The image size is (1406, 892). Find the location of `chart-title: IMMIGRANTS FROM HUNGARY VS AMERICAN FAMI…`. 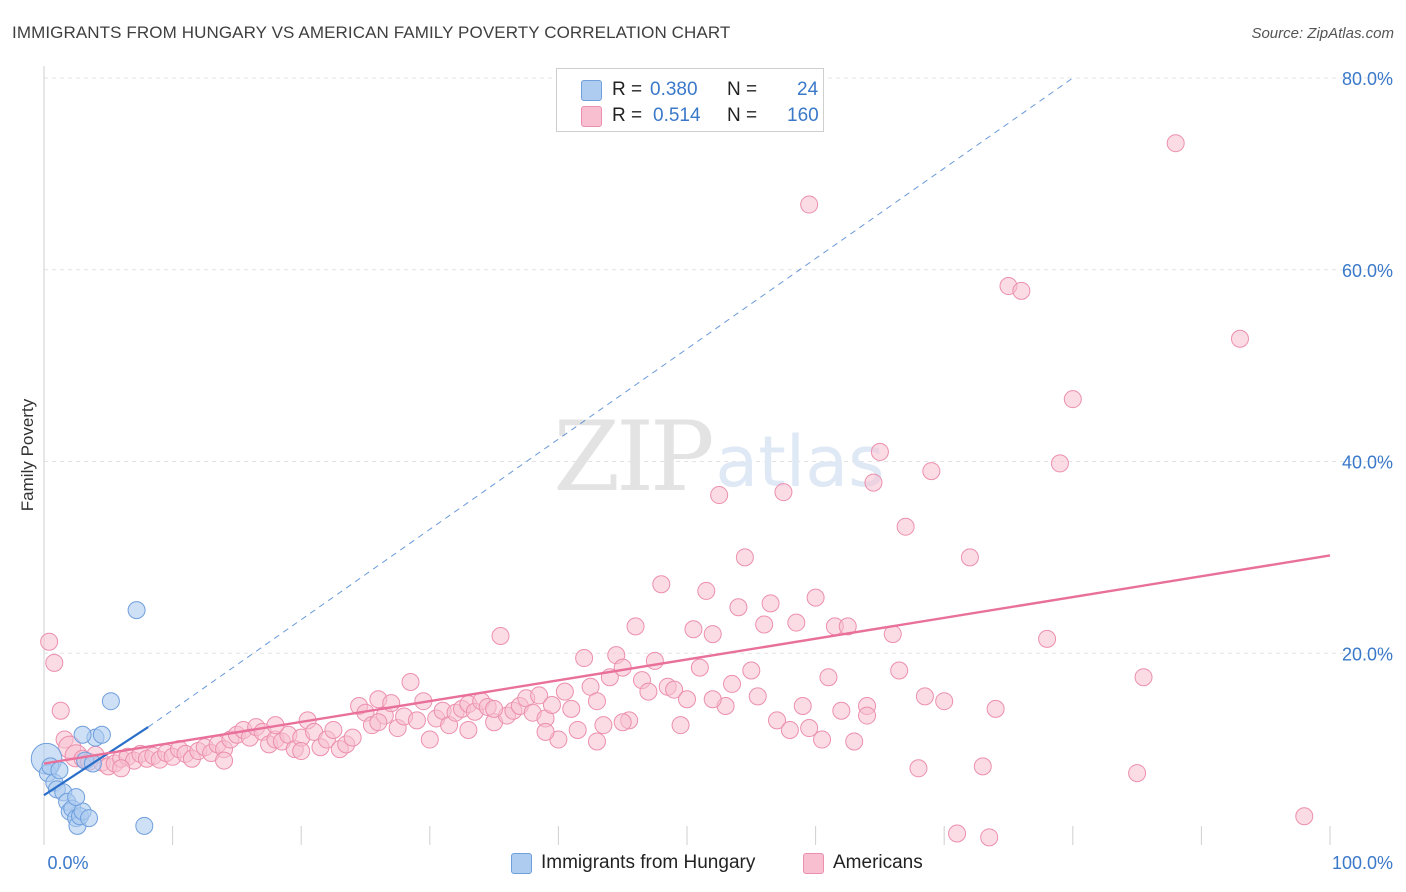

chart-title: IMMIGRANTS FROM HUNGARY VS AMERICAN FAMI… is located at coordinates (371, 32).